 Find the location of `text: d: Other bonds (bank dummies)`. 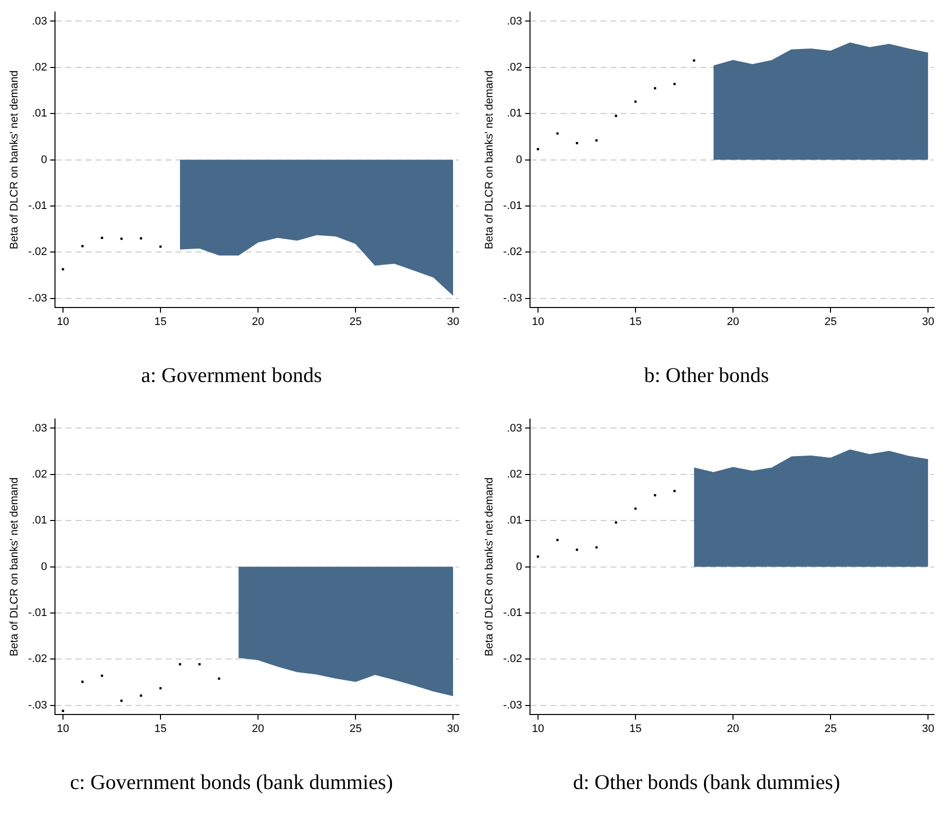

text: d: Other bonds (bank dummies) is located at coordinates (706, 782).